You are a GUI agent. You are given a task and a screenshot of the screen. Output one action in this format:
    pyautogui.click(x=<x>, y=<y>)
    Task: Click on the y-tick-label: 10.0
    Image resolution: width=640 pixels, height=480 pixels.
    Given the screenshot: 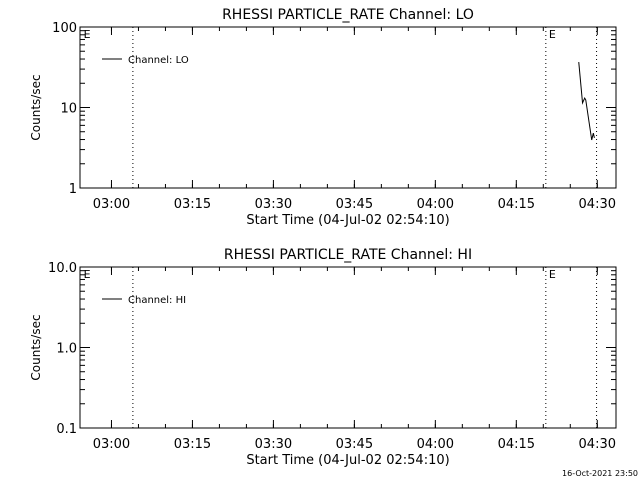 What is the action you would take?
    pyautogui.click(x=62, y=268)
    